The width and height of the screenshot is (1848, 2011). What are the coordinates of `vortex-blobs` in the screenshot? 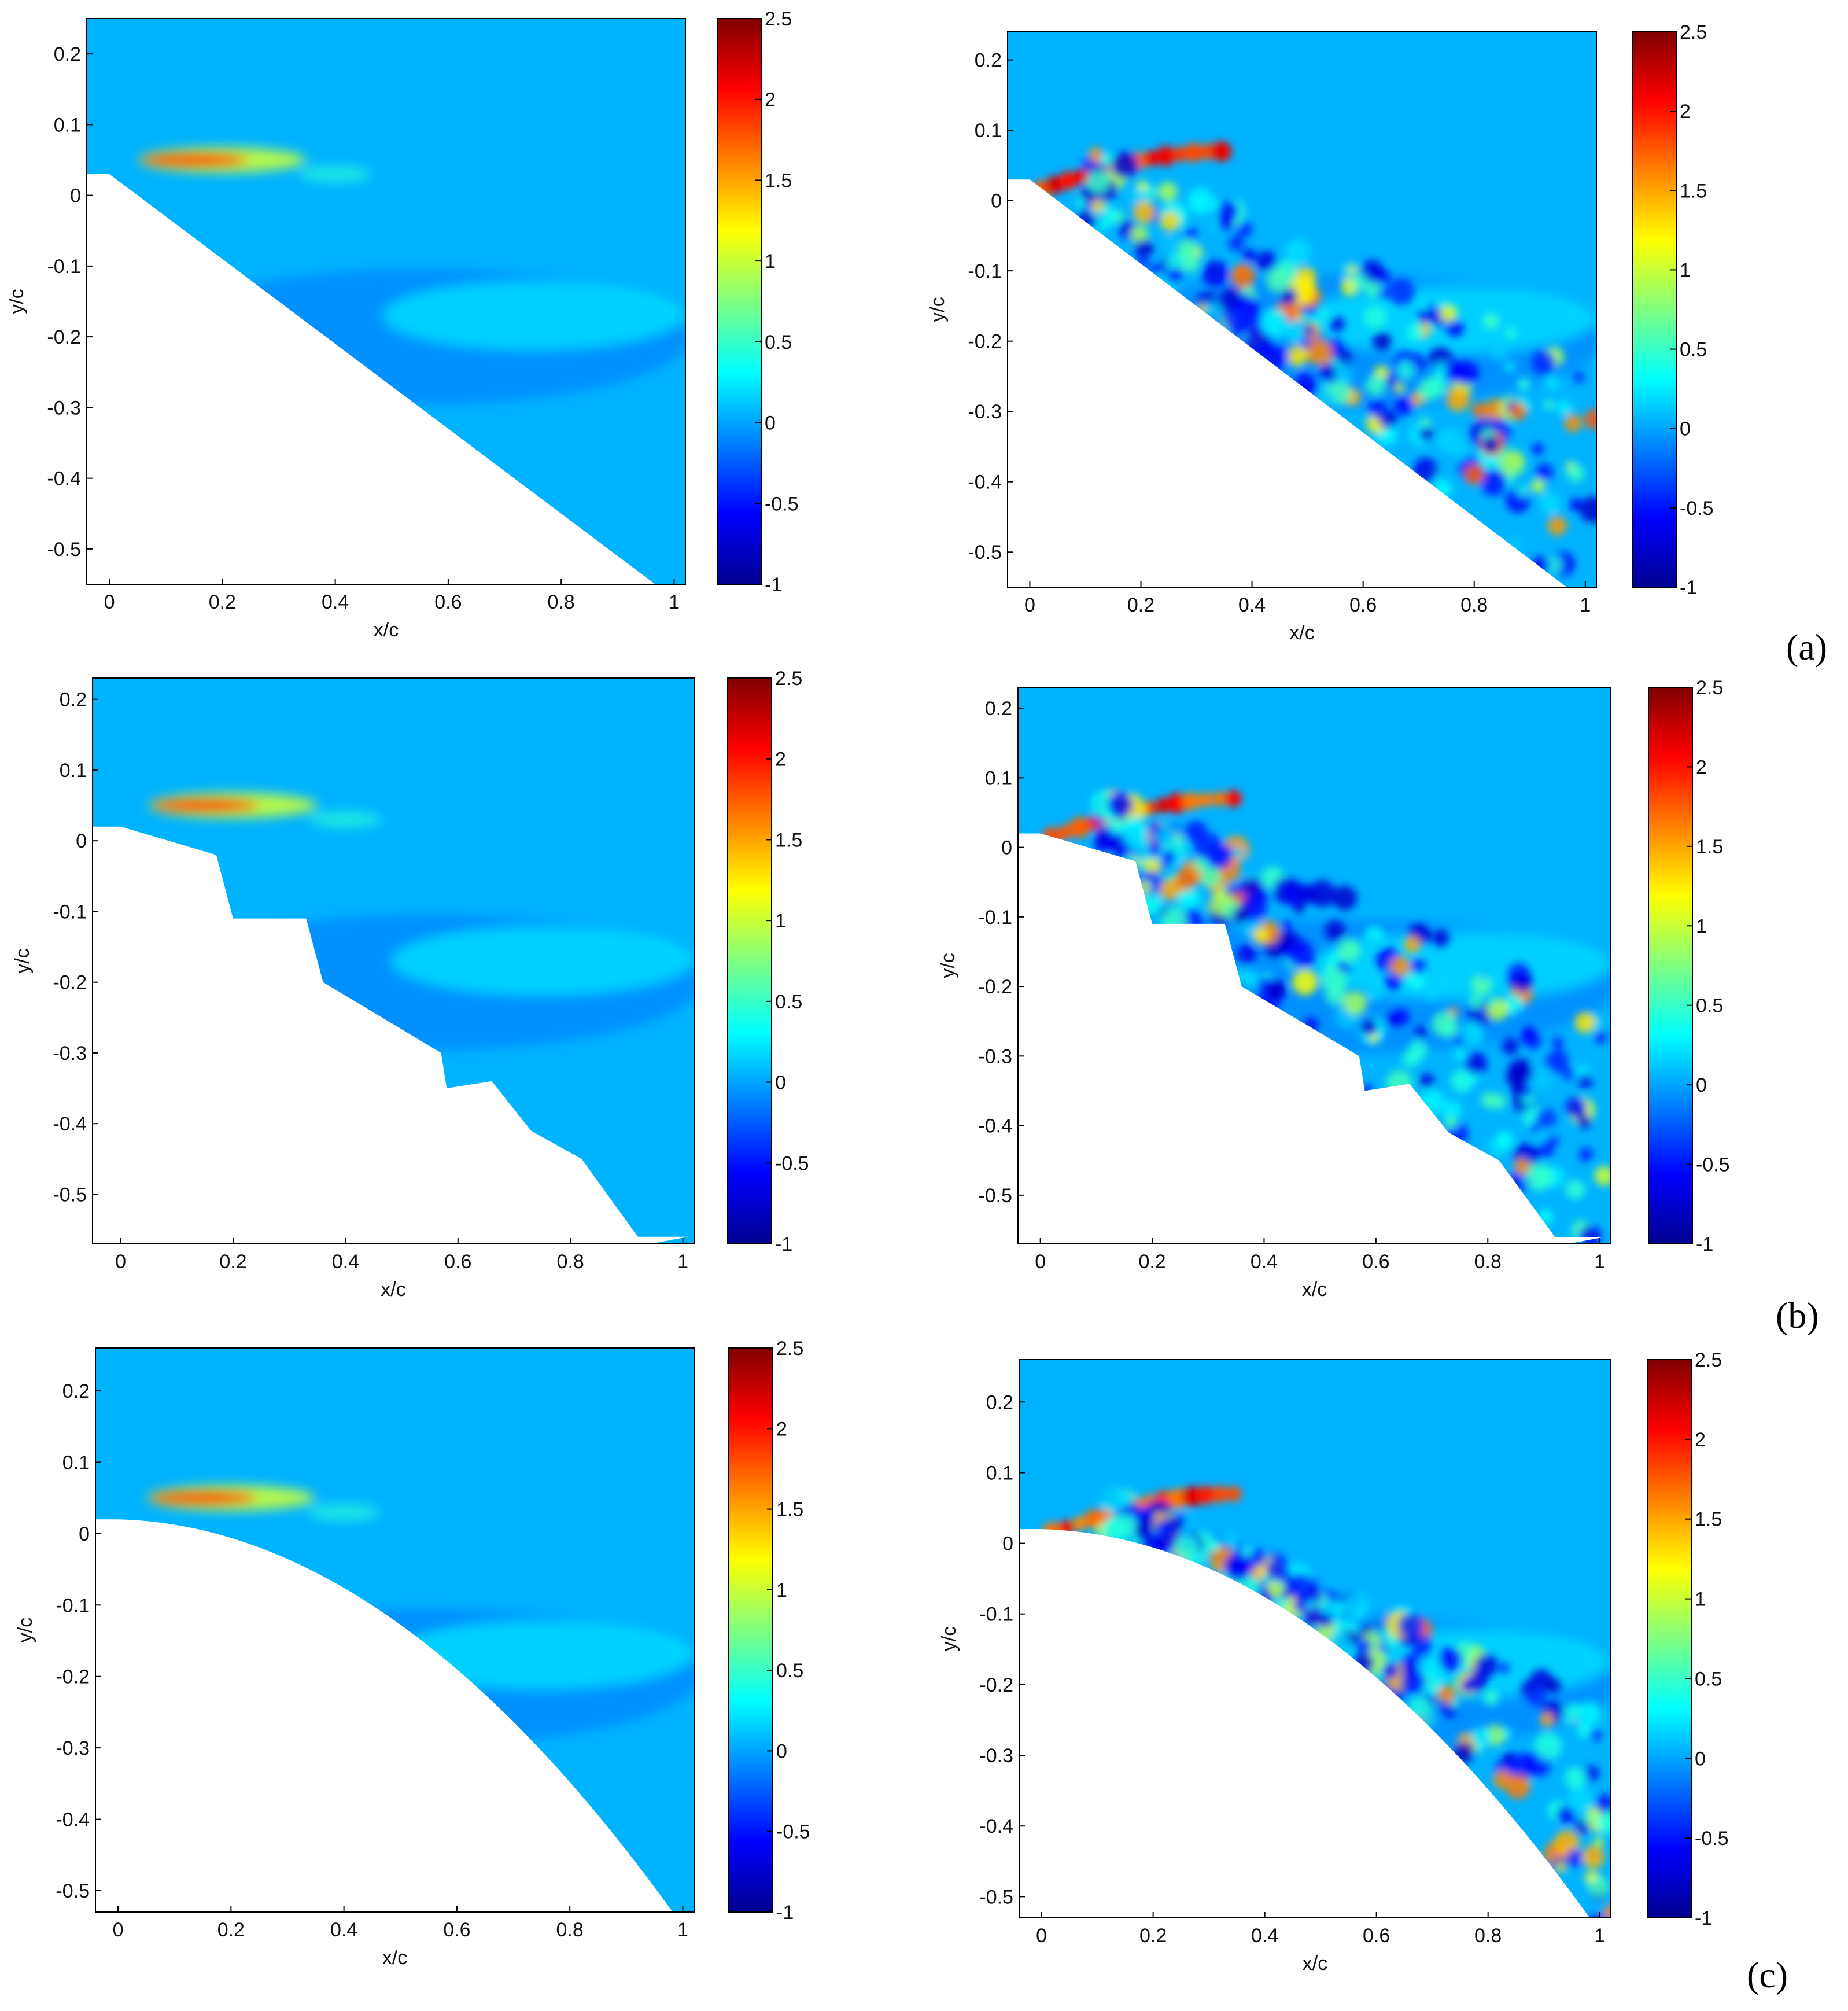 It's located at (1314, 358).